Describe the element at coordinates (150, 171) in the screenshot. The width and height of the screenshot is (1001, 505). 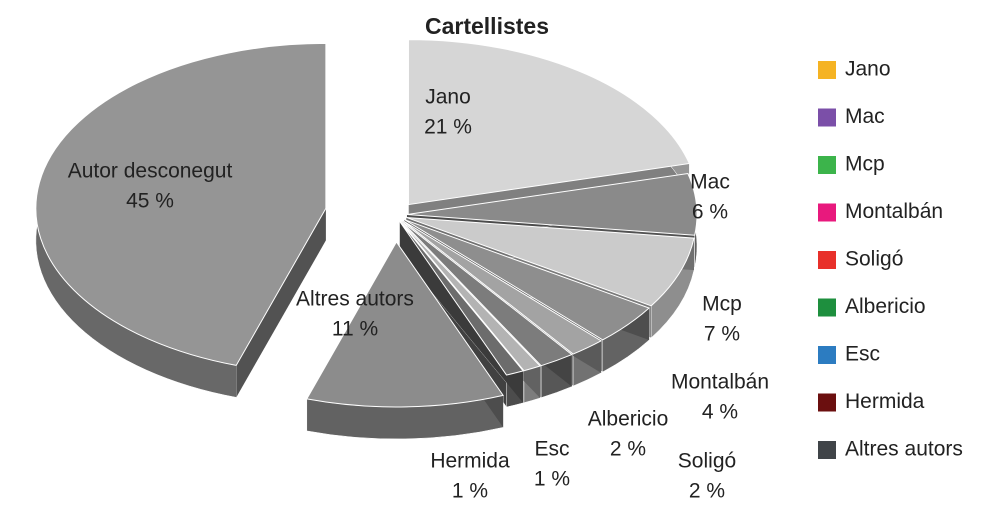
I see `slice-label: Autor desconegut` at that location.